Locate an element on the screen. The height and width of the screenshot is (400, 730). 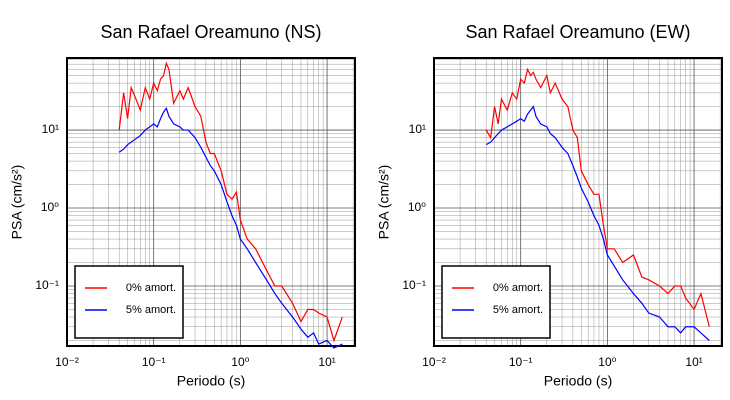
chart-title: San Rafael Oreamuno (EW) is located at coordinates (577, 32).